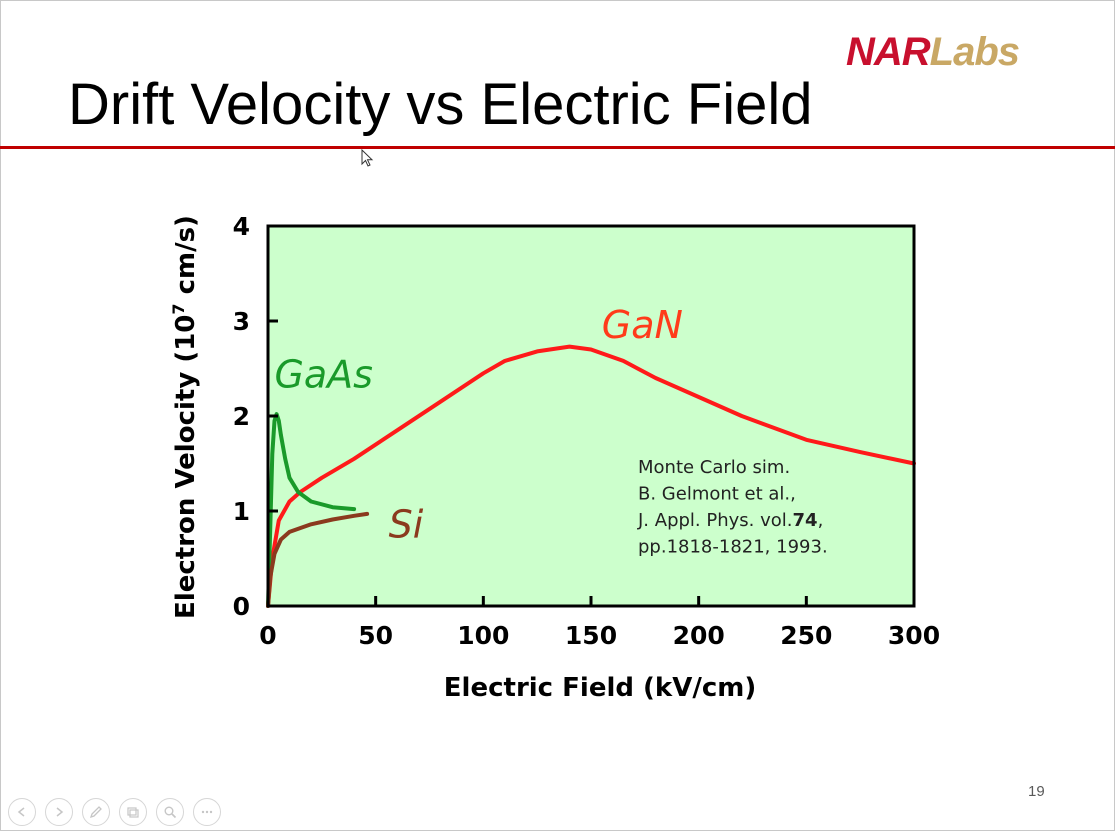 Image resolution: width=1115 pixels, height=831 pixels. I want to click on arrow-left-icon, so click(21, 812).